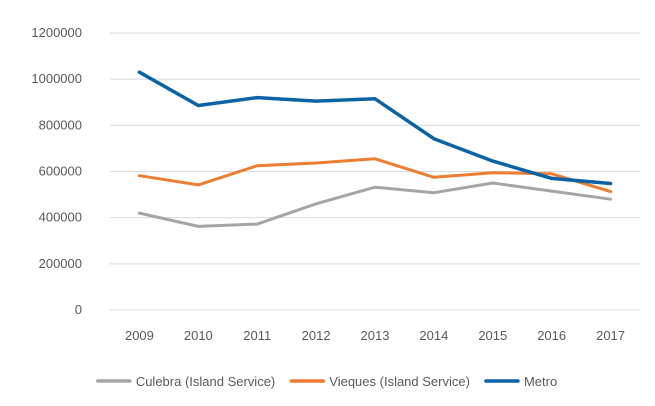 This screenshot has height=406, width=655. I want to click on x-tick-label: 2014, so click(433, 335).